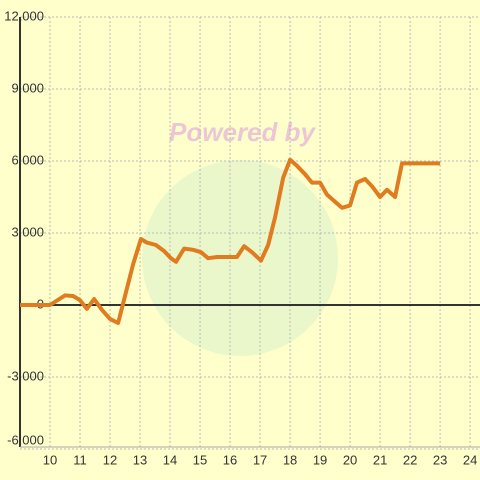 The image size is (480, 480). I want to click on y-tick-label: 12,000, so click(24, 15).